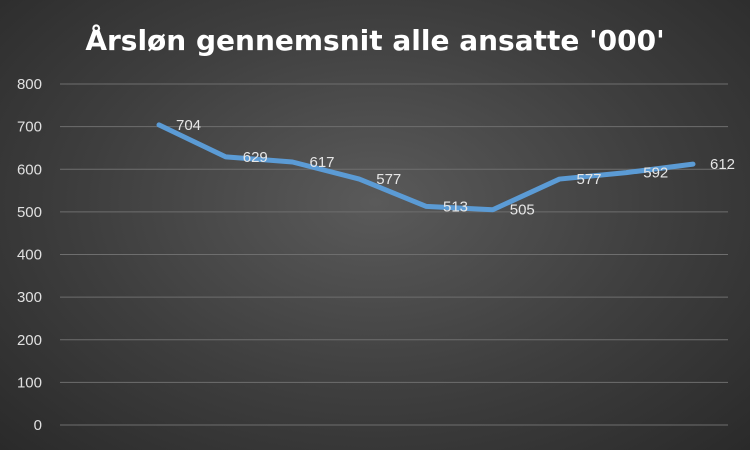  Describe the element at coordinates (322, 162) in the screenshot. I see `data-label: 617` at that location.